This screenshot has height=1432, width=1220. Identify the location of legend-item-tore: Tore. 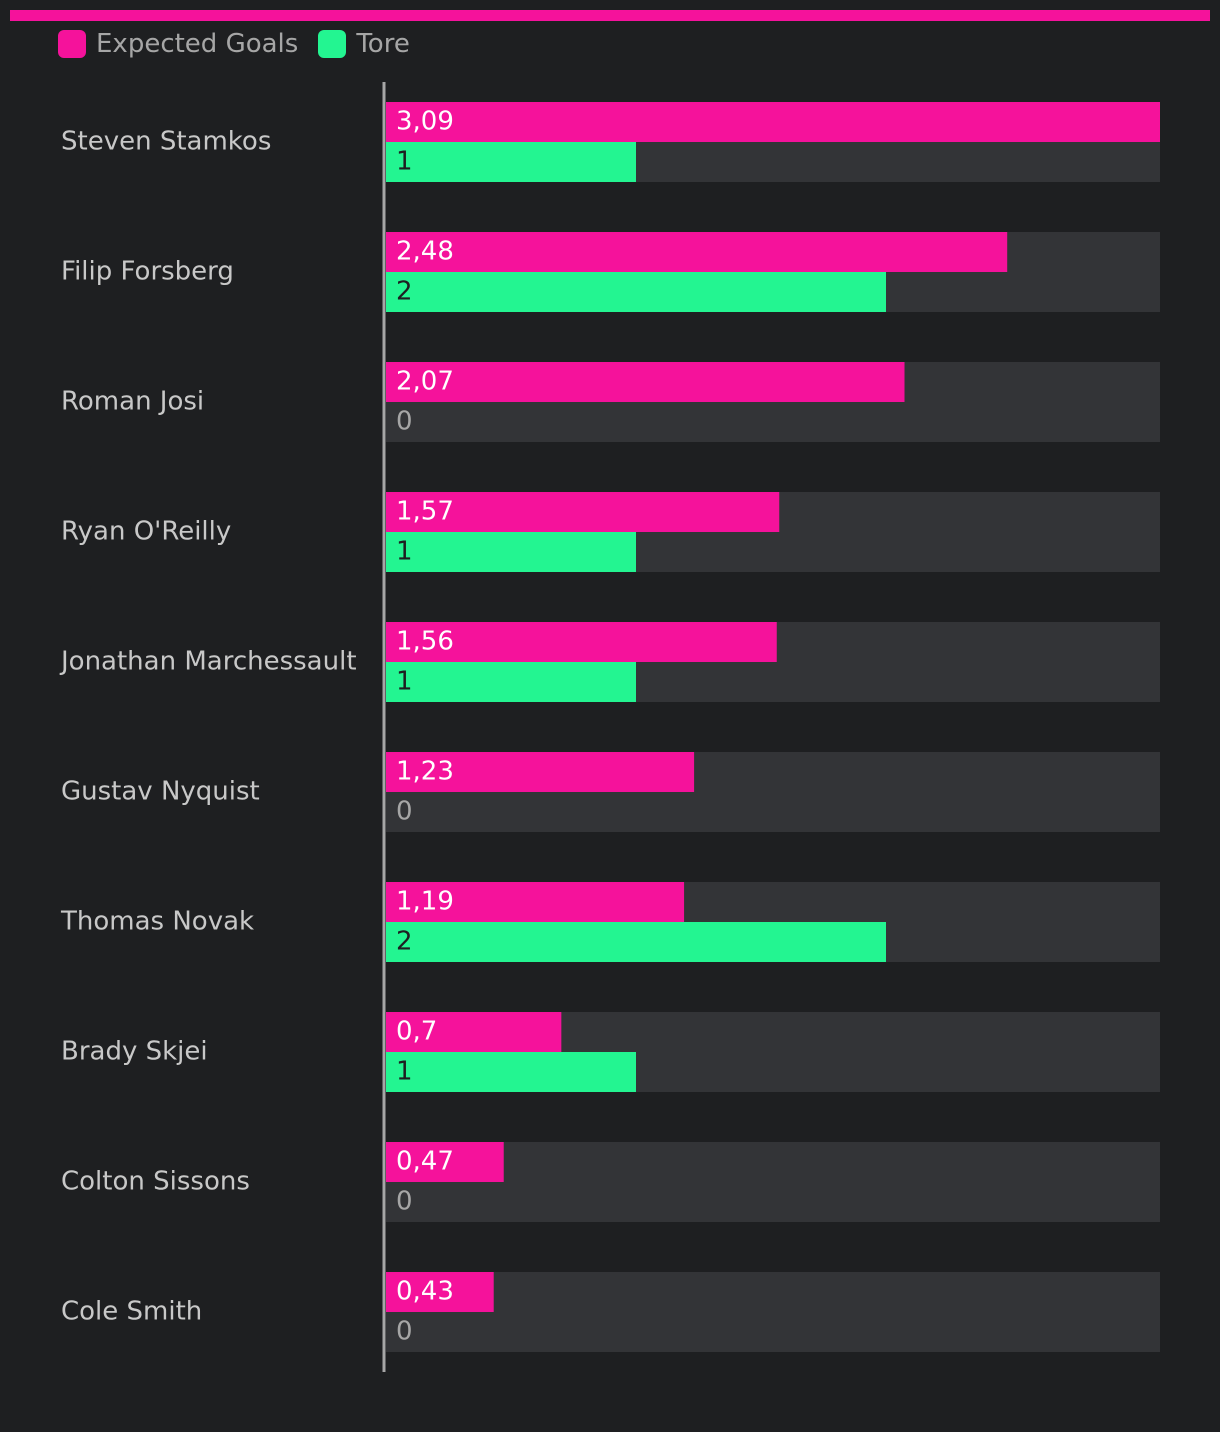
(364, 44).